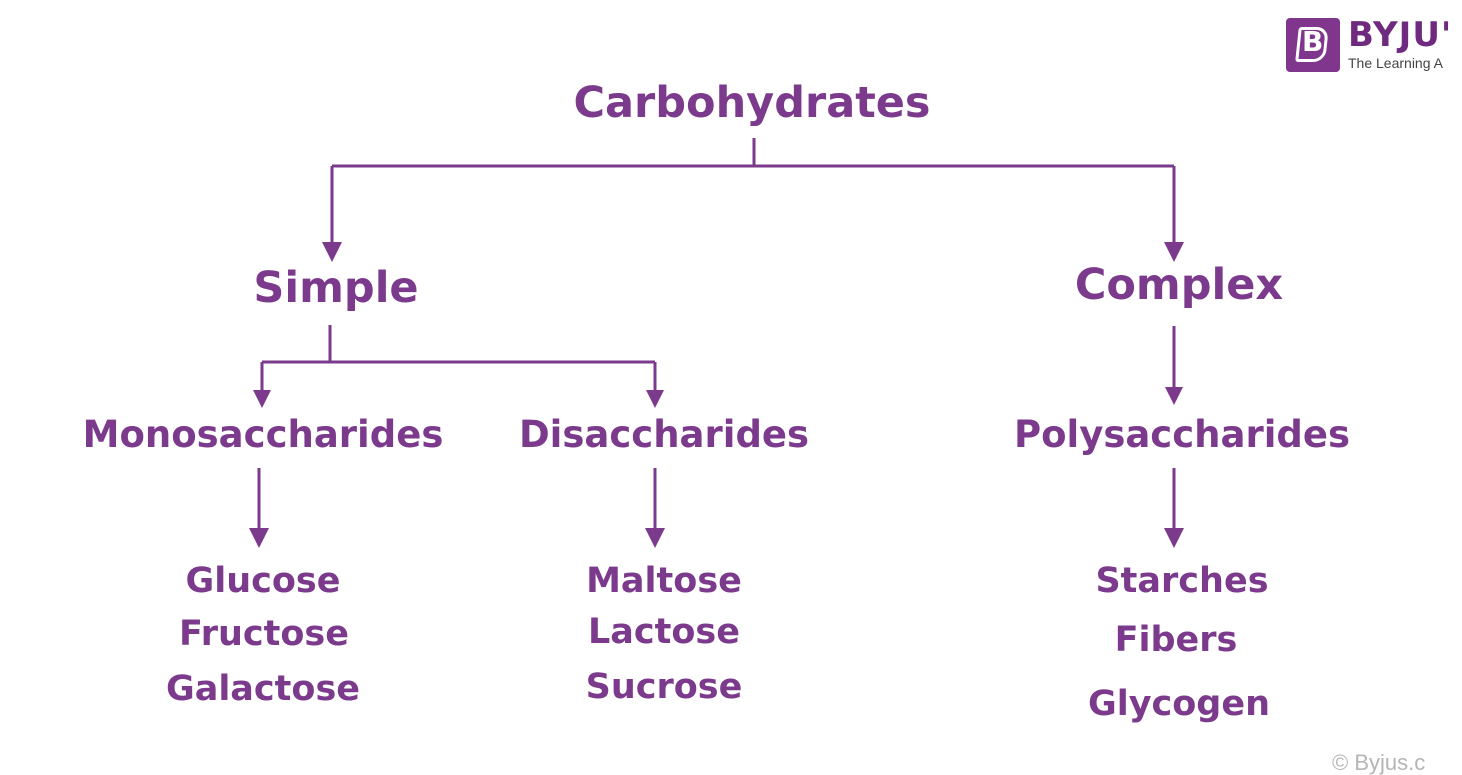 The height and width of the screenshot is (775, 1462). I want to click on logo-mark-letter: B, so click(1313, 41).